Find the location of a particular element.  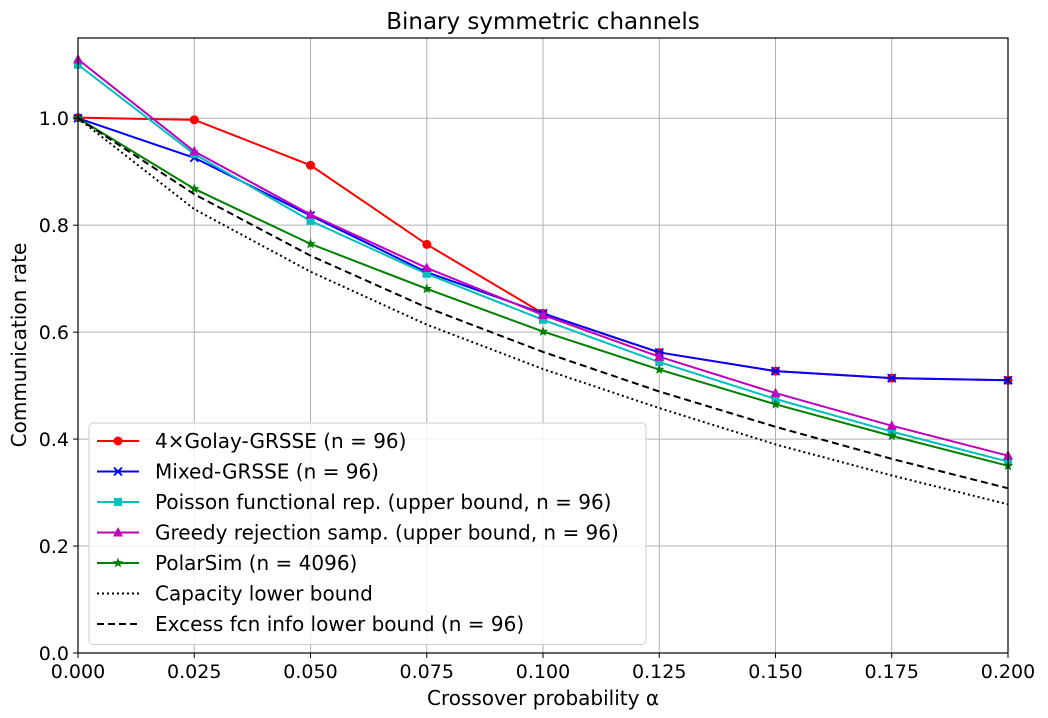

legend-item: PolarSim (n = 4096) is located at coordinates (227, 563).